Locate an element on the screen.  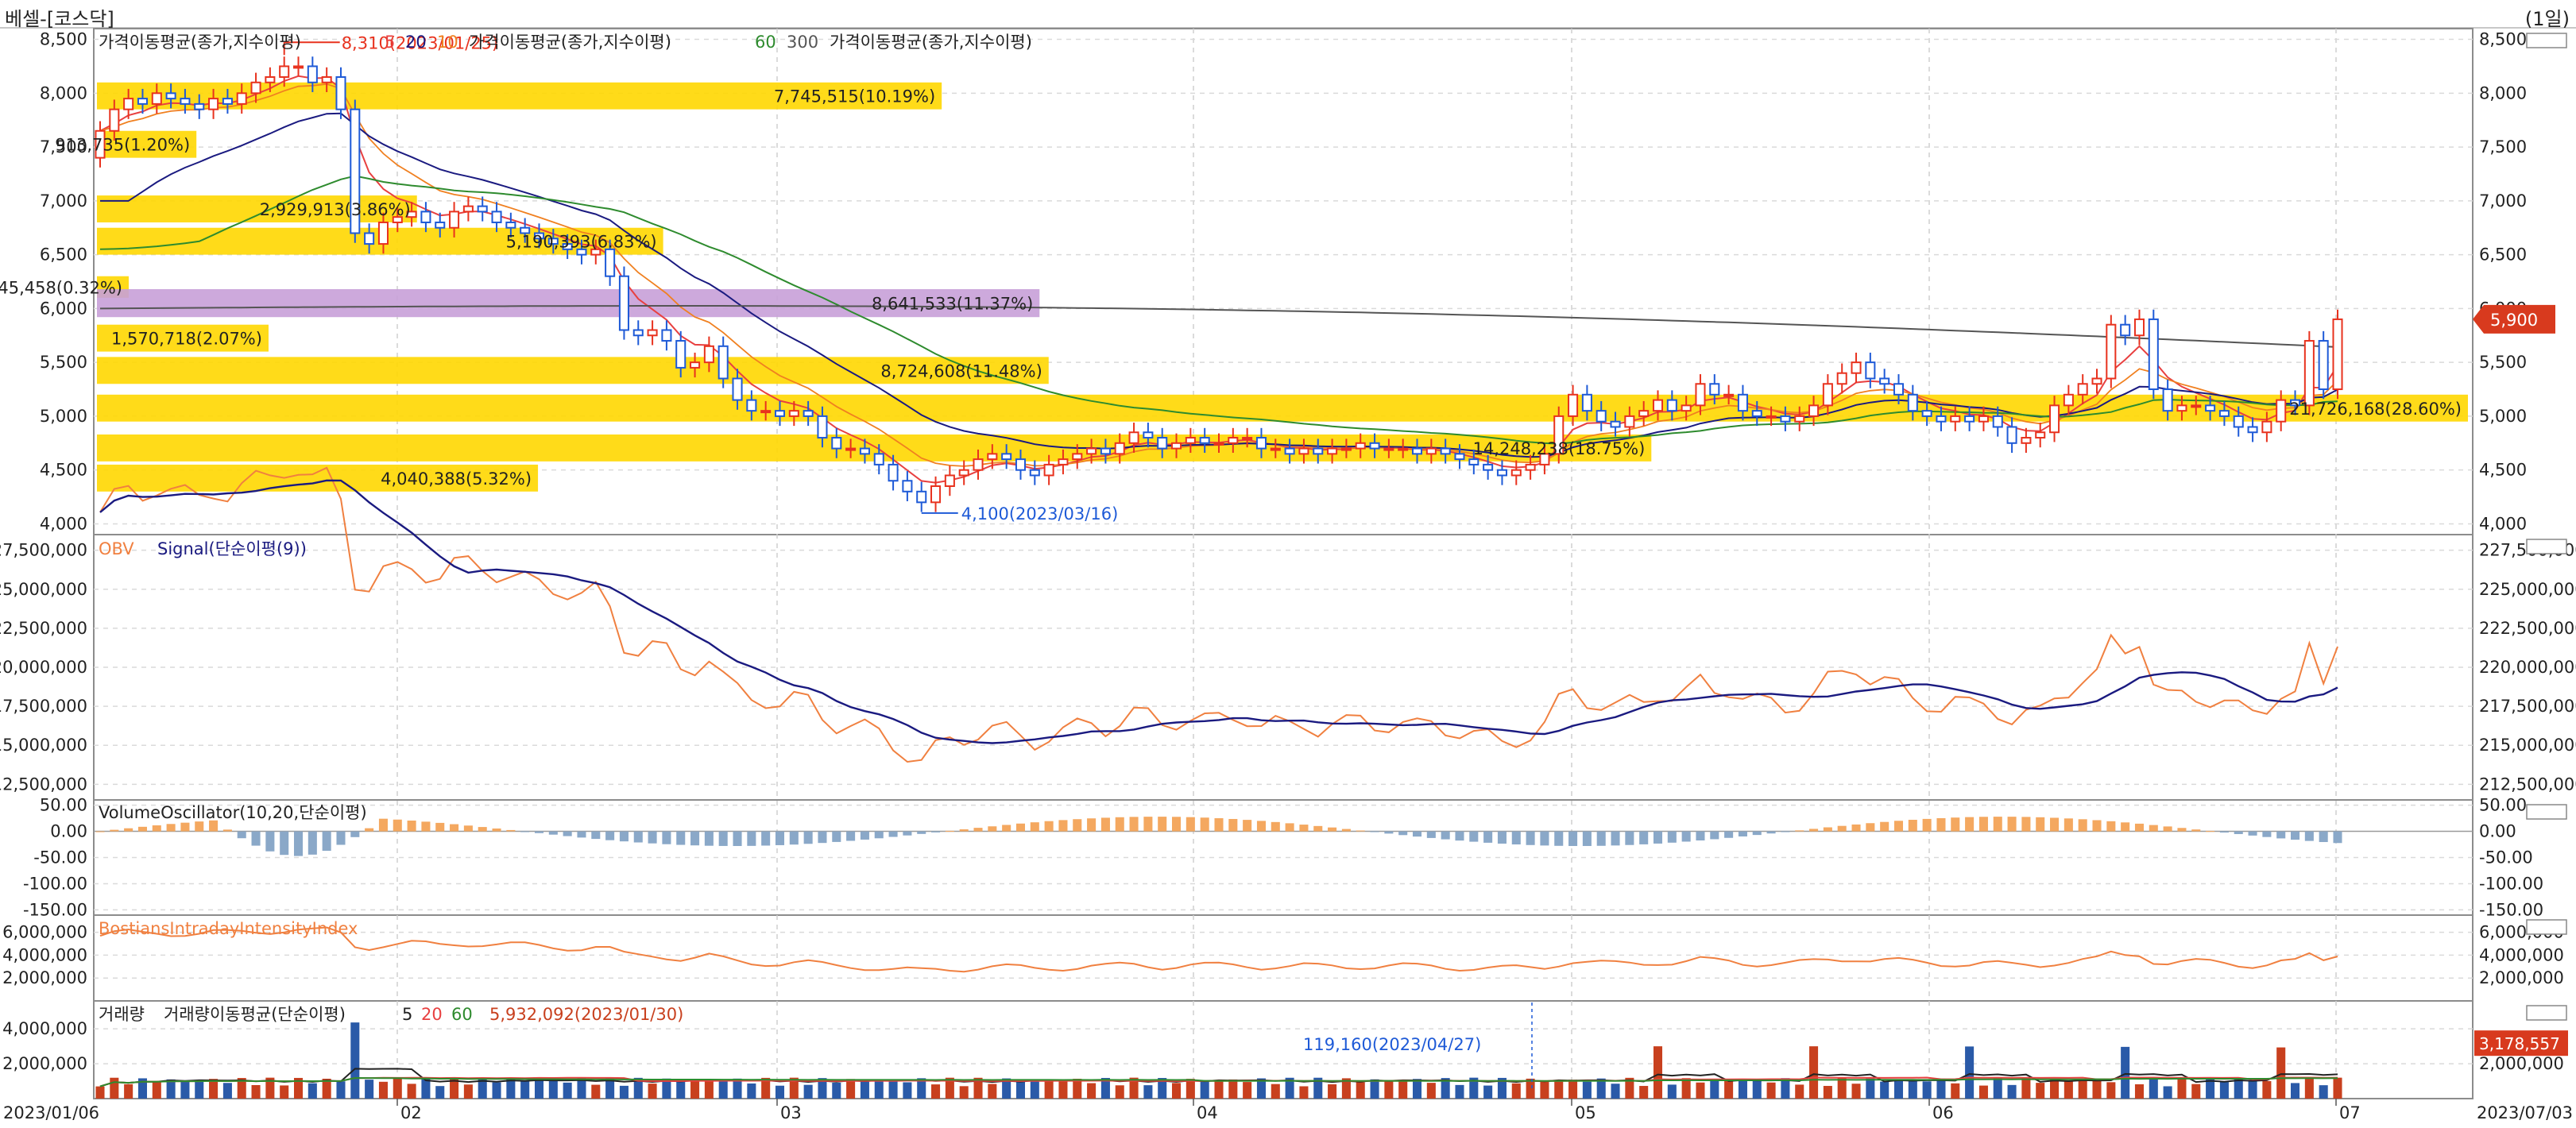
obv-axis-tick-right: 220,000,000 is located at coordinates (2527, 668).